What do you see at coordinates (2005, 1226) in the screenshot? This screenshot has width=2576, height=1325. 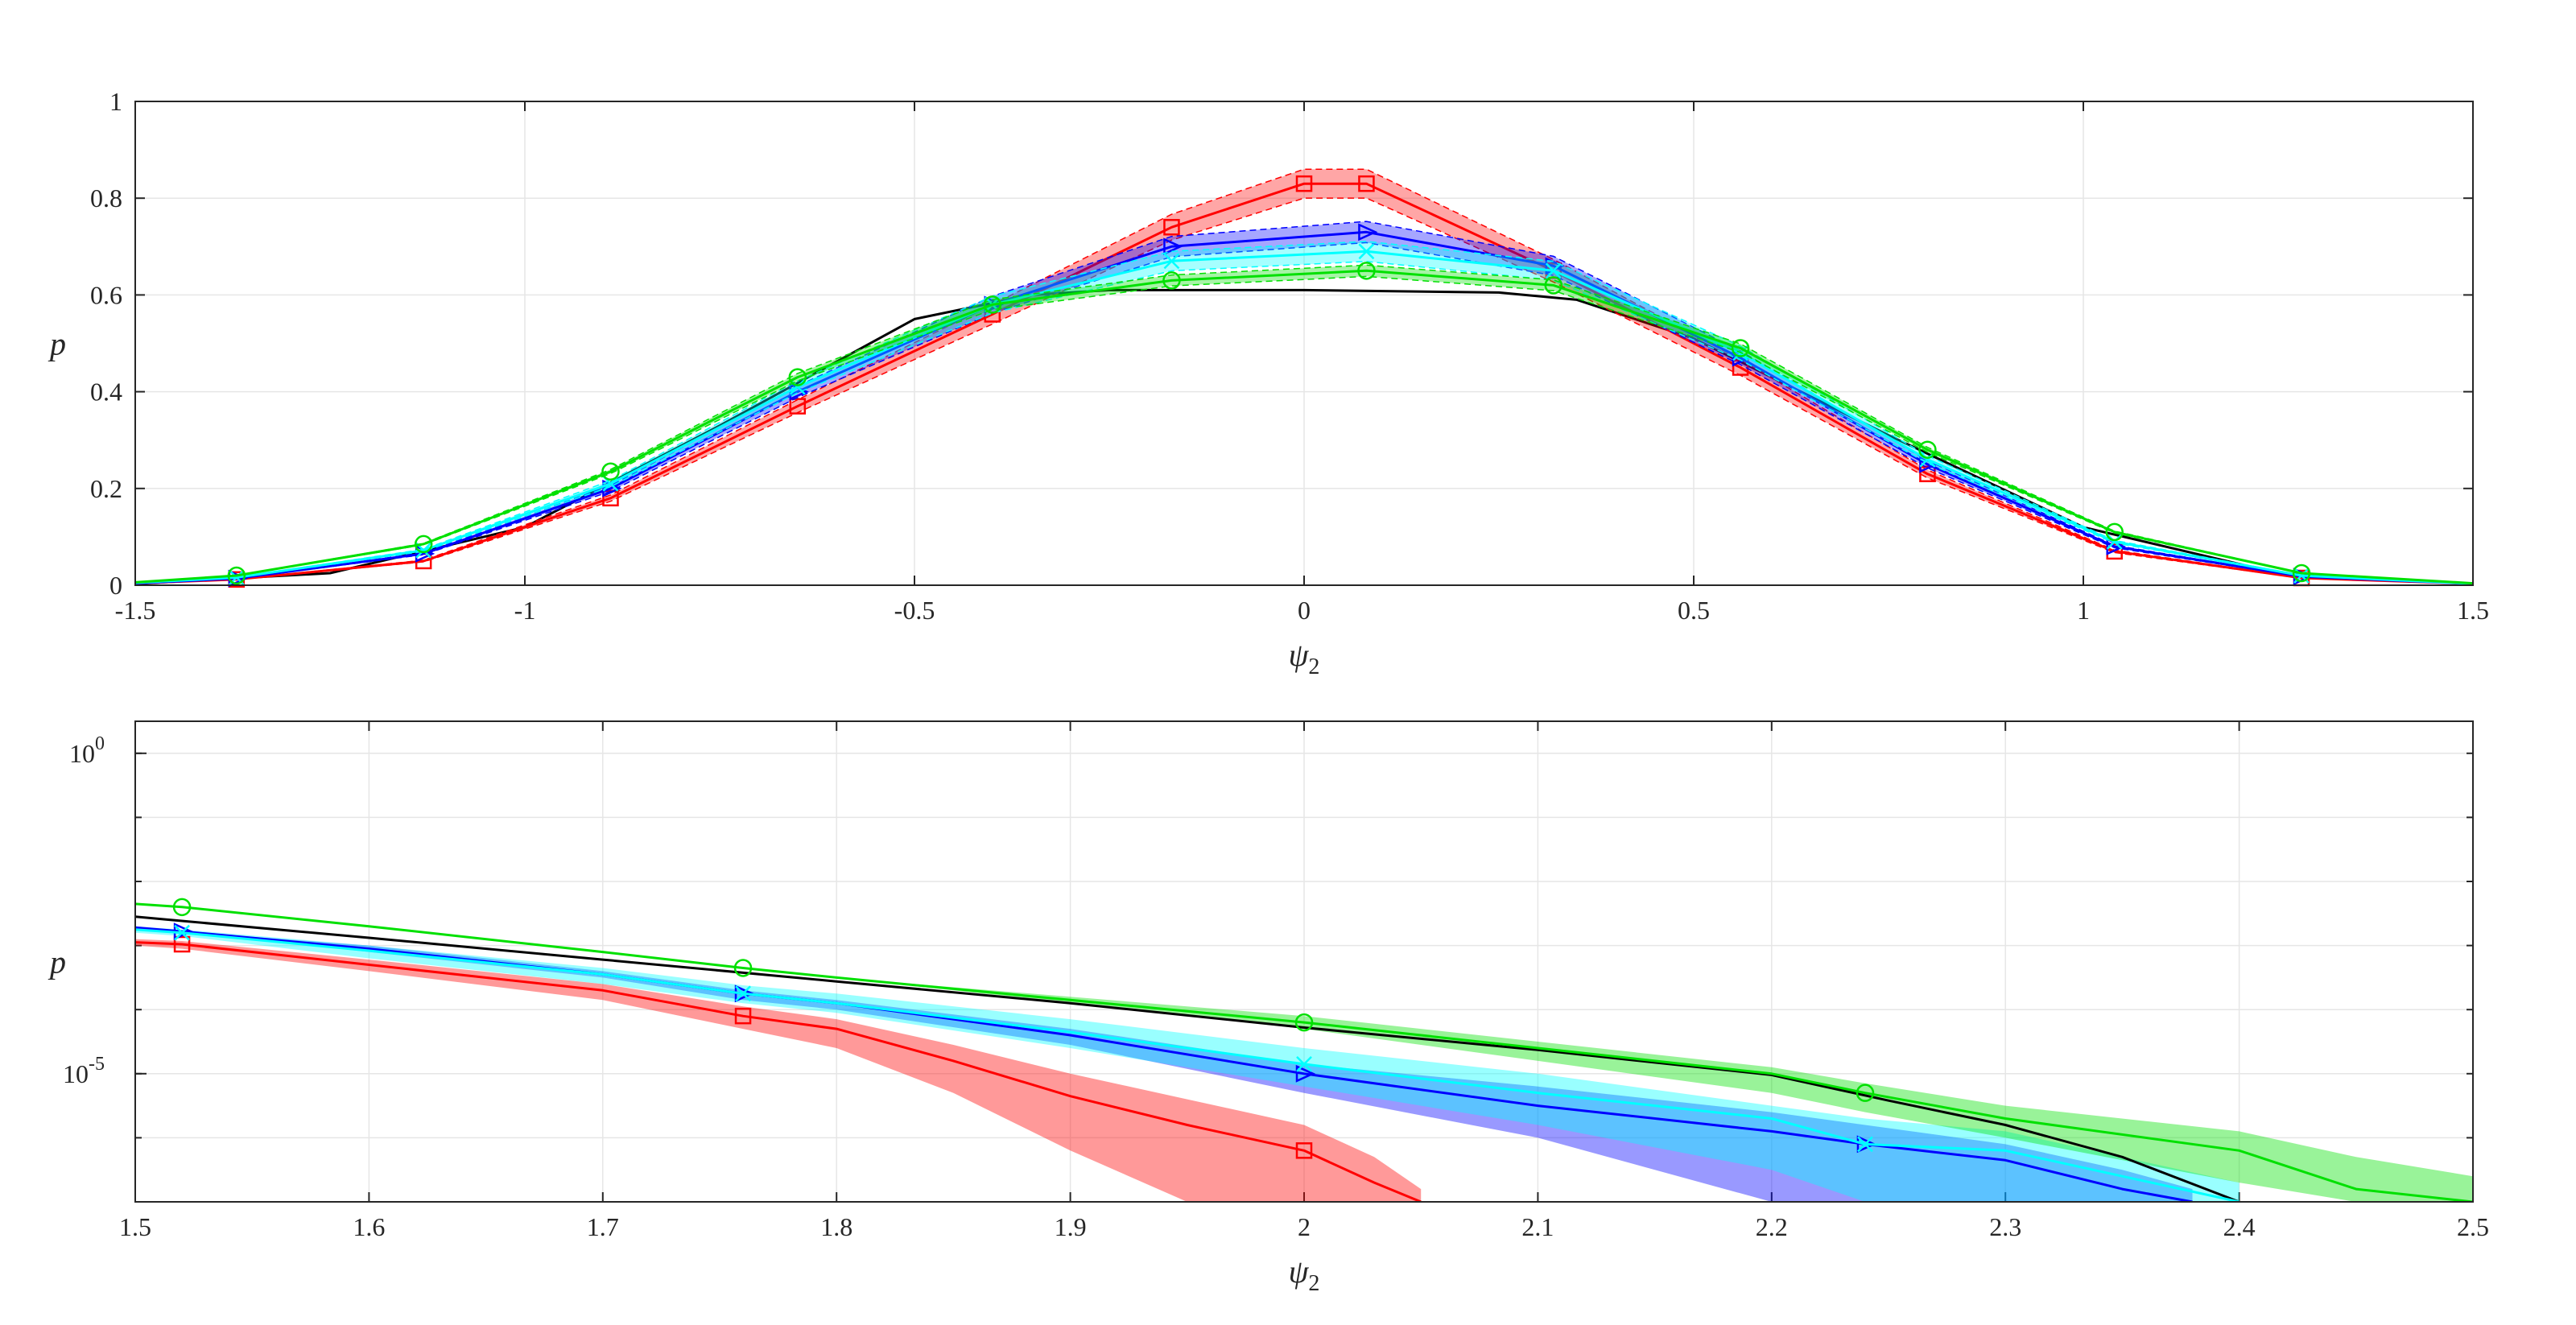 I see `bottom-x-tick-label: 2.3` at bounding box center [2005, 1226].